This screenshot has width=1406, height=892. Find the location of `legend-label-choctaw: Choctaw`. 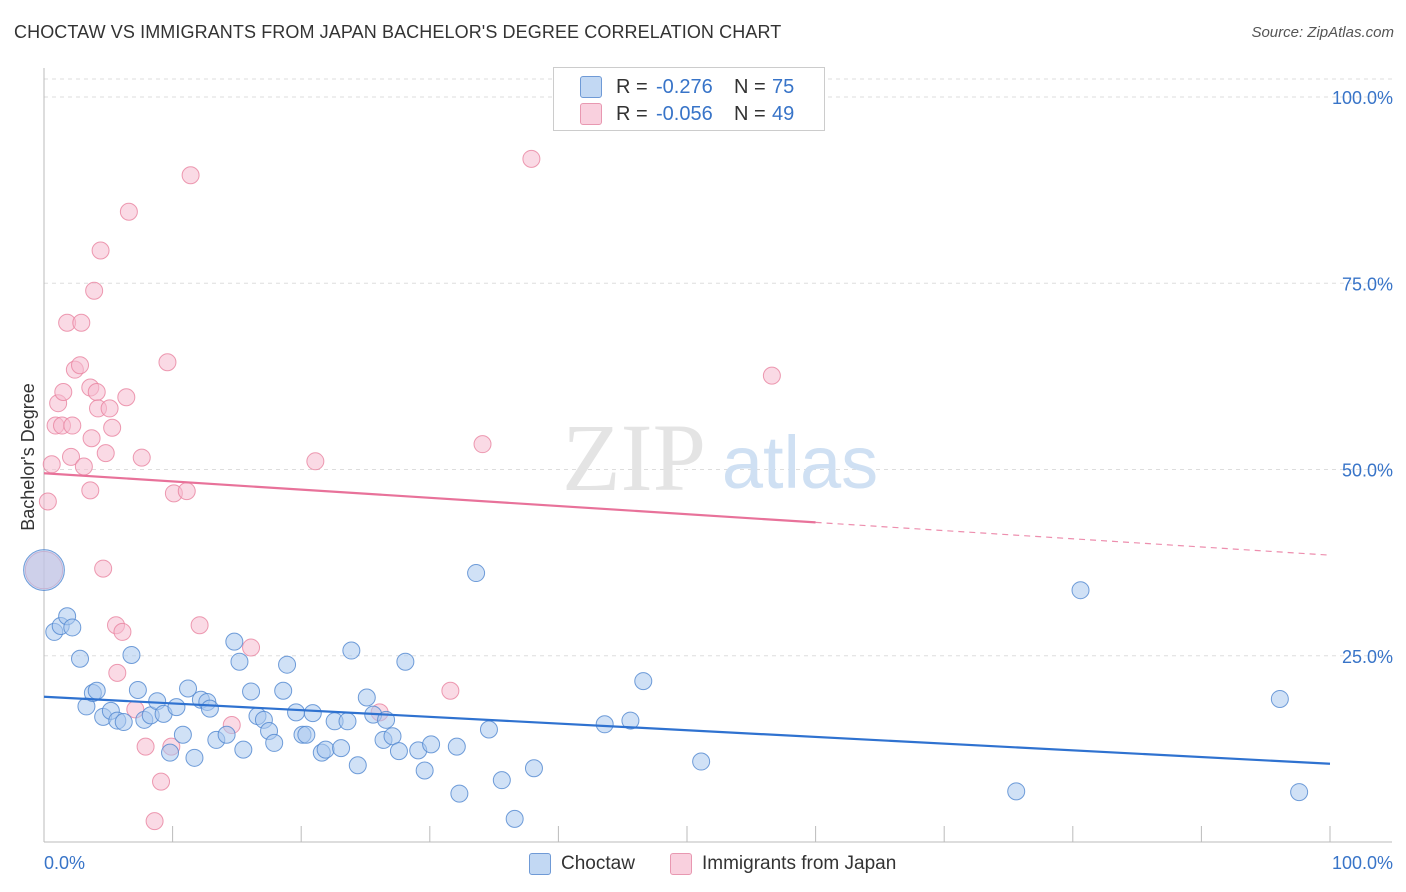

legend-label-choctaw: Choctaw is located at coordinates (598, 863).